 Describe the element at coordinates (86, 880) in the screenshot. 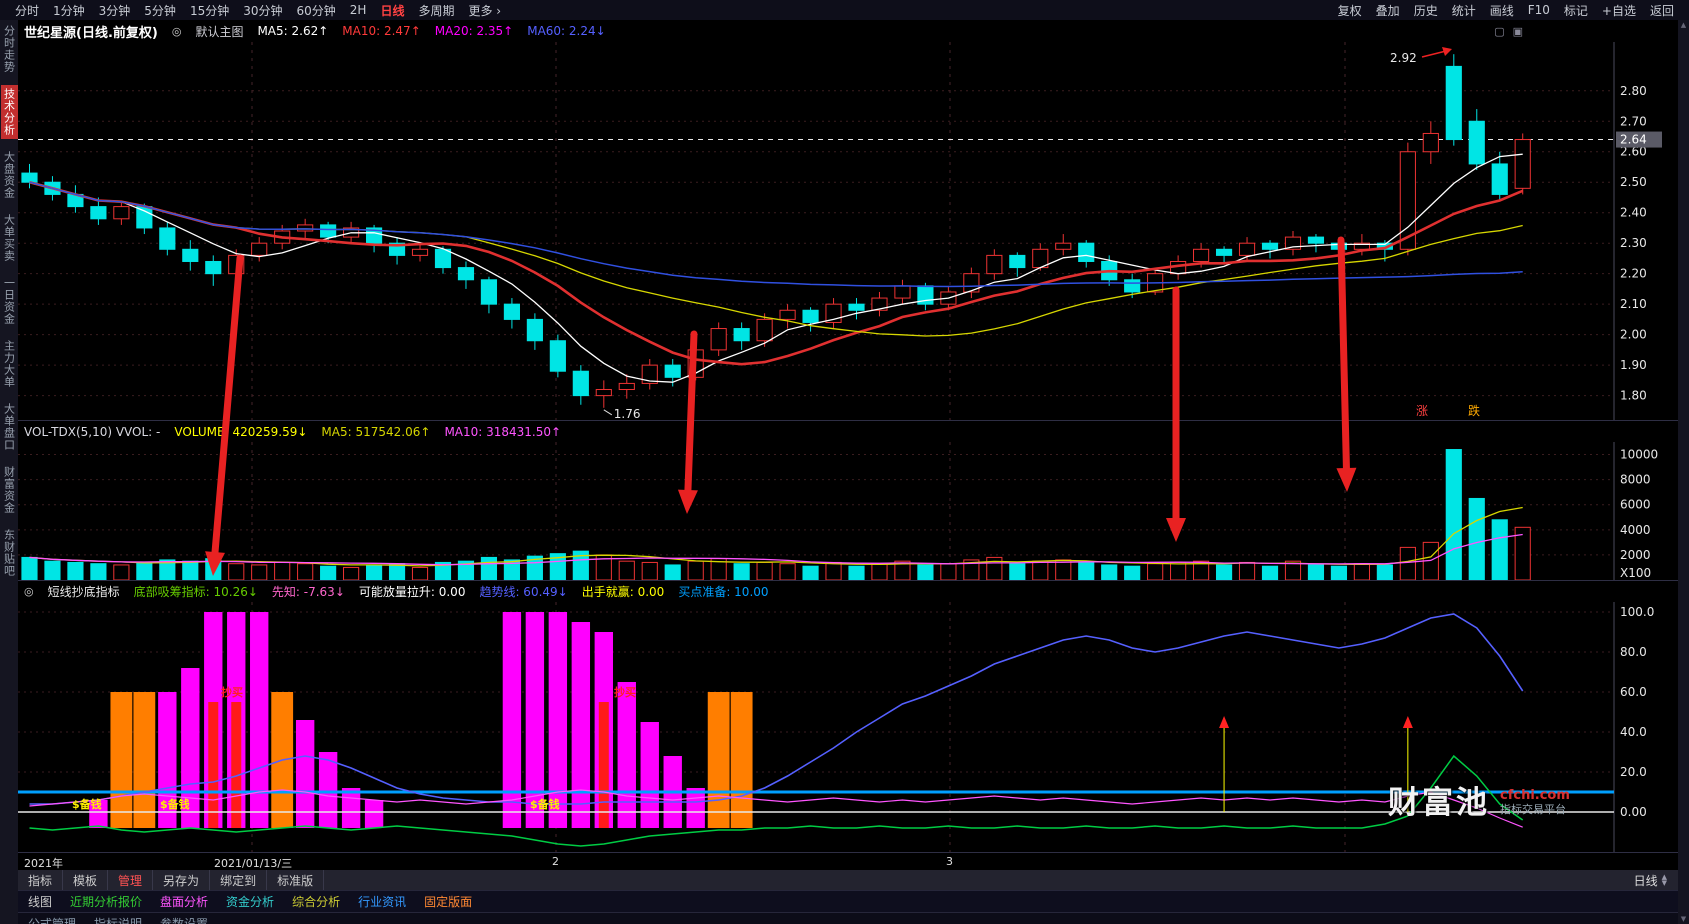

I see `tab-item: 模板` at that location.